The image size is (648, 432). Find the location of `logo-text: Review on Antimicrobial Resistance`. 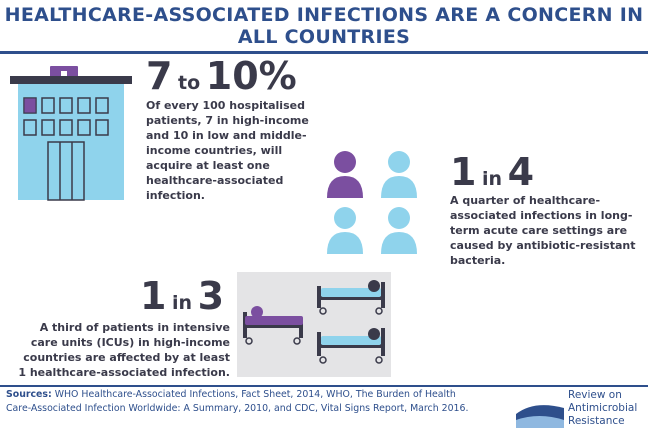

logo-text: Review on Antimicrobial Resistance is located at coordinates (608, 408).